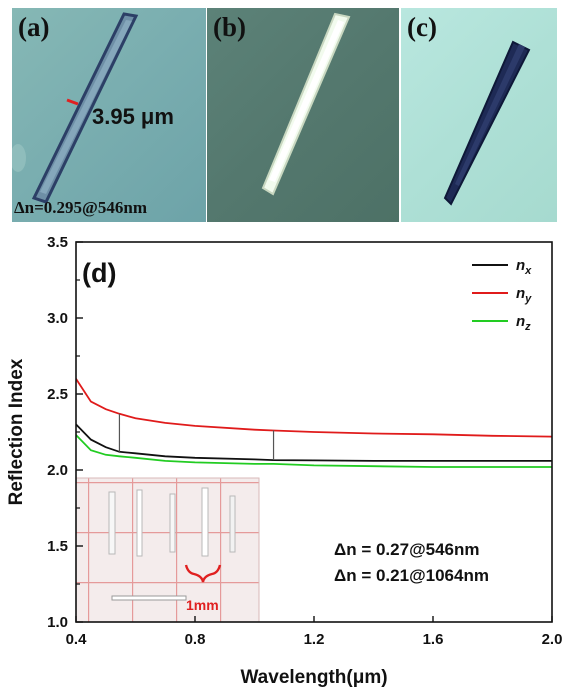 The image size is (565, 695). What do you see at coordinates (229, 27) in the screenshot?
I see `panel-label-b: (b)` at bounding box center [229, 27].